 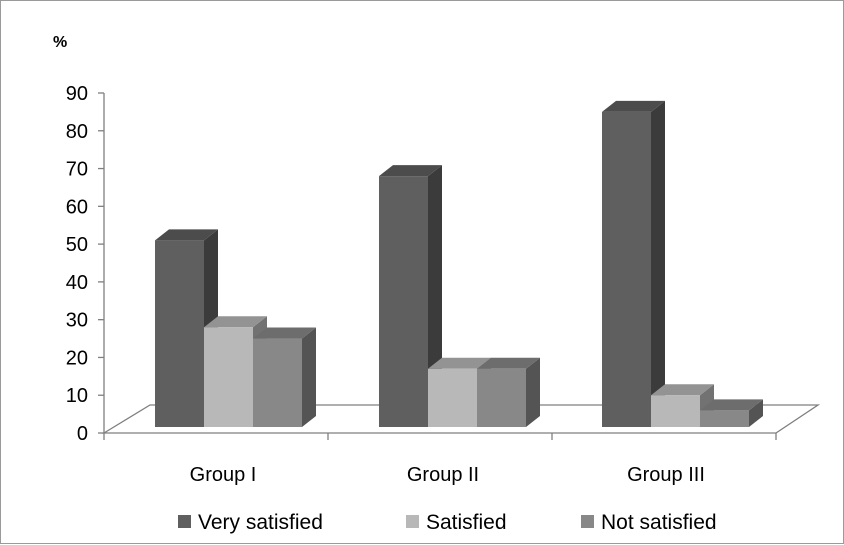 I want to click on legend-label: Not satisfied, so click(x=659, y=522).